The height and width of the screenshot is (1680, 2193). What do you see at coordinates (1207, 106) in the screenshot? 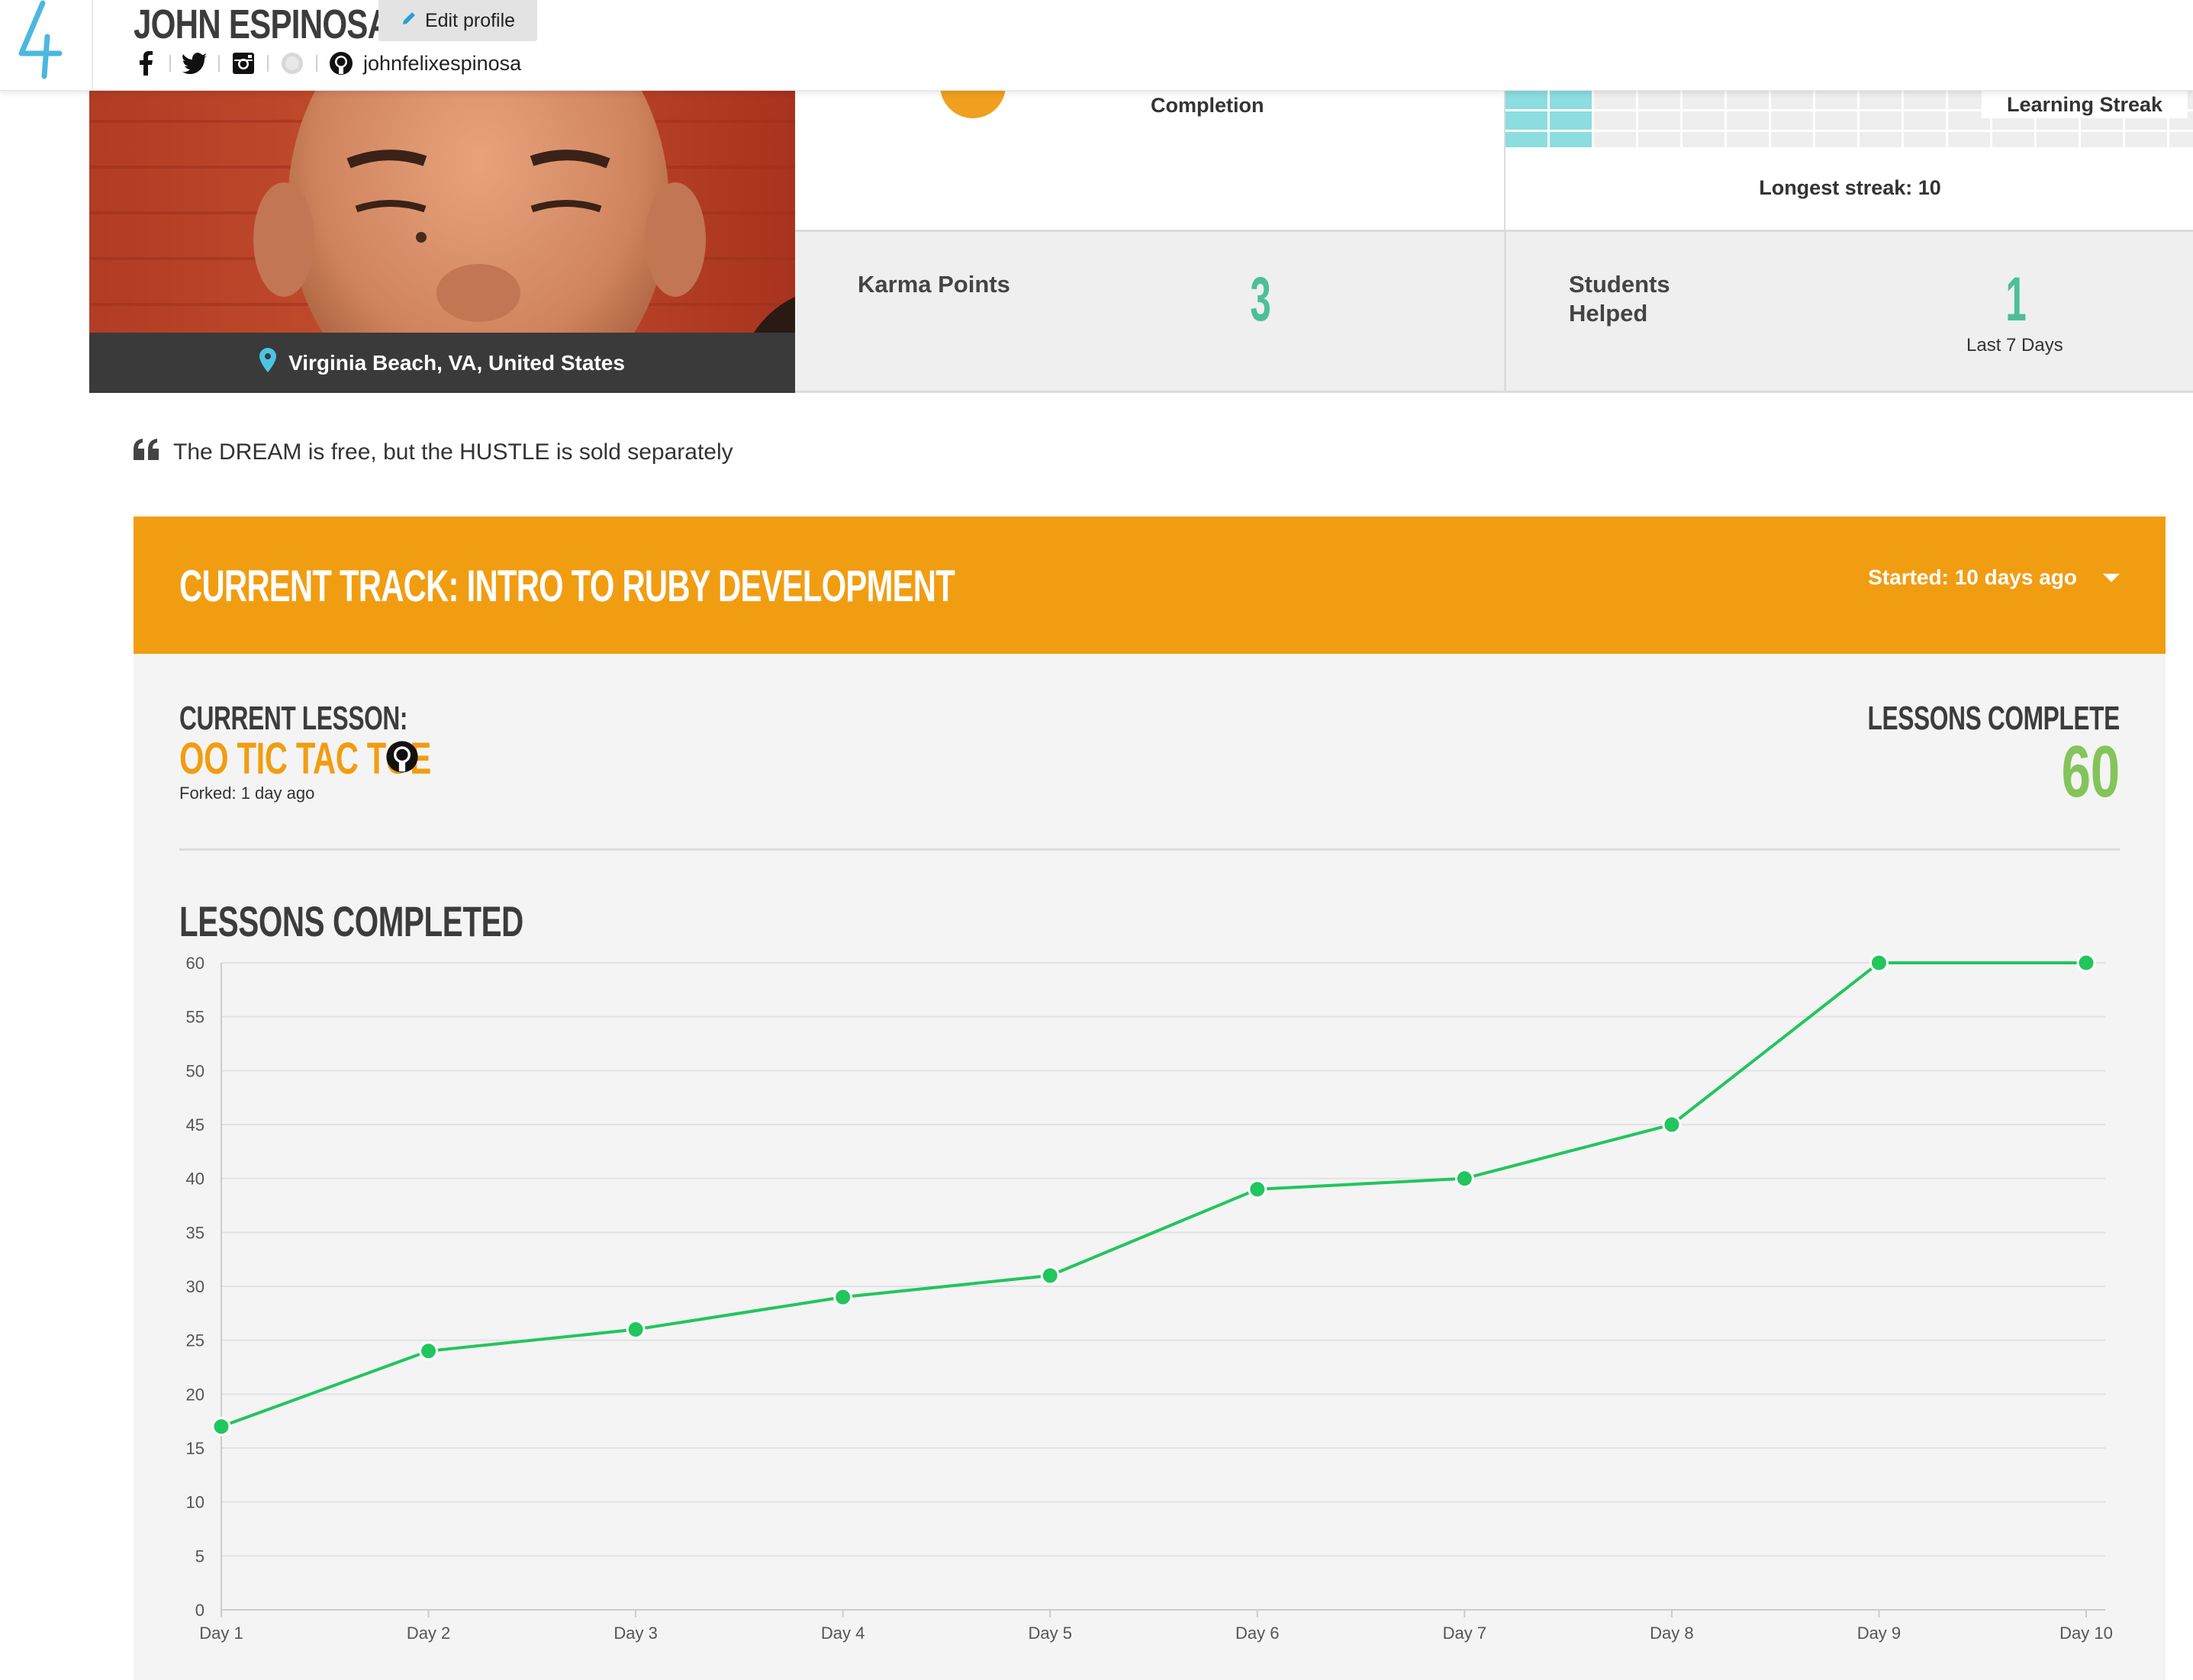
I see `completion-label: Completion` at bounding box center [1207, 106].